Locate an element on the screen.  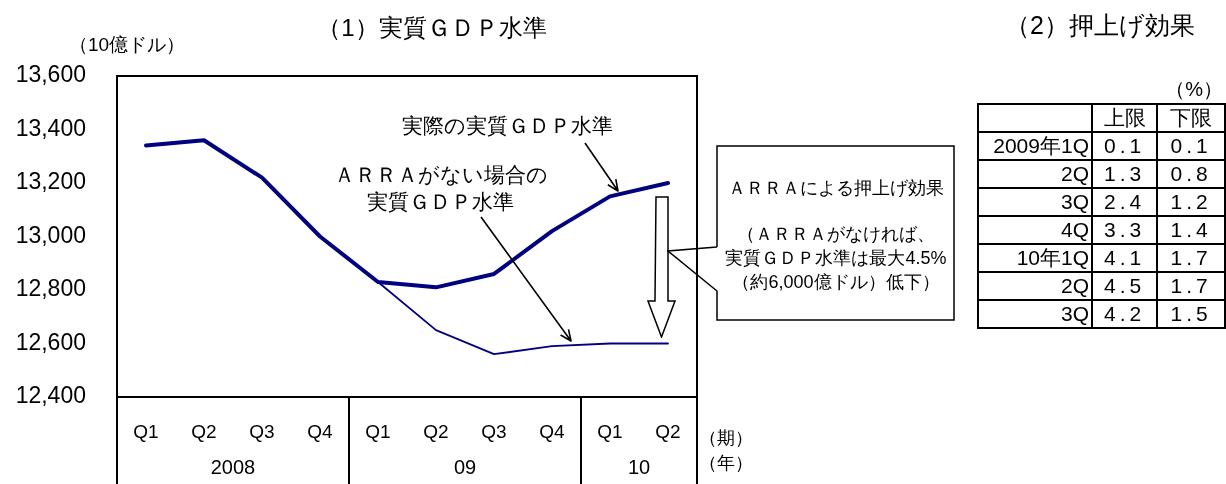
data-label: 4.2 is located at coordinates (1125, 314).